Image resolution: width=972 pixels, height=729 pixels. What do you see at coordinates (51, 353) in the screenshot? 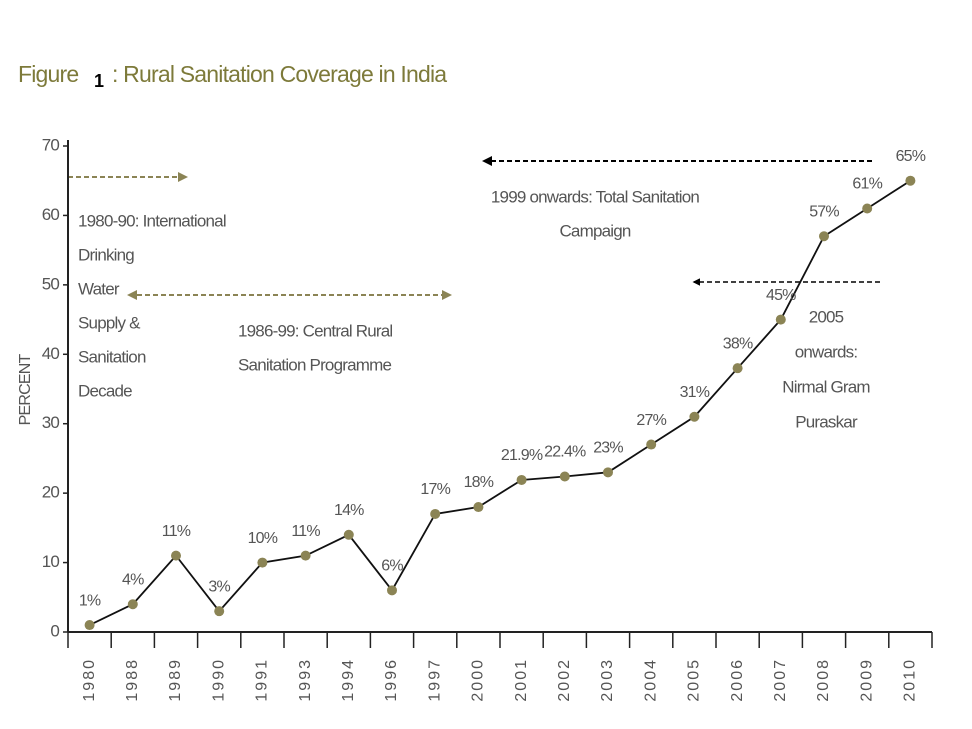
I see `y-tick-label: 40` at bounding box center [51, 353].